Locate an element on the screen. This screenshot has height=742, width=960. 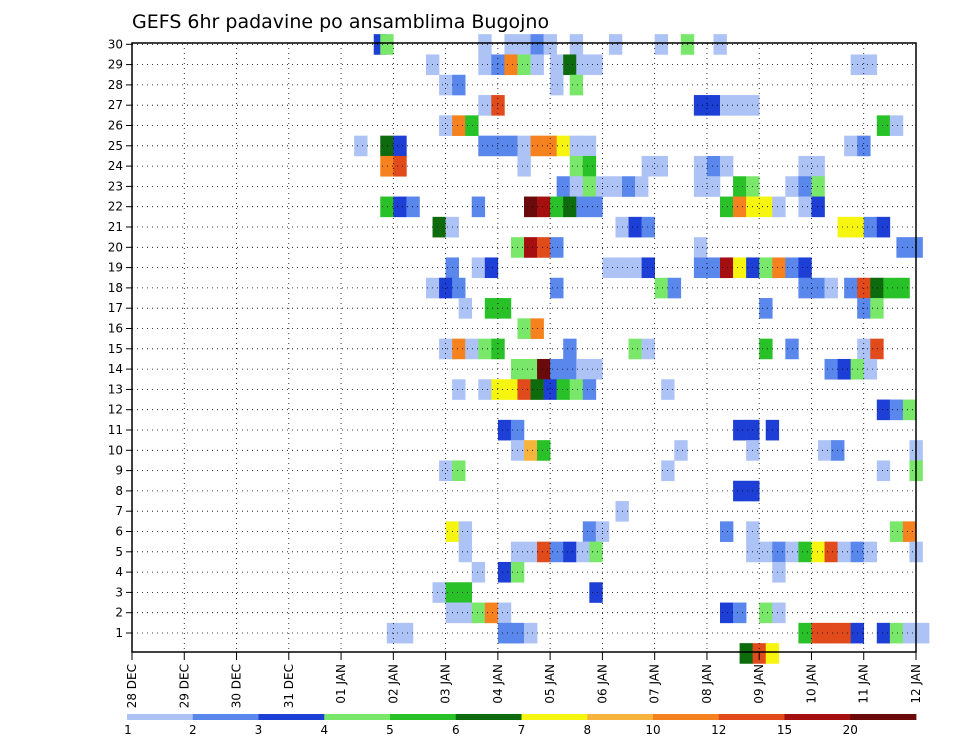
x-tick-label-12: 09 JAN is located at coordinates (759, 684).